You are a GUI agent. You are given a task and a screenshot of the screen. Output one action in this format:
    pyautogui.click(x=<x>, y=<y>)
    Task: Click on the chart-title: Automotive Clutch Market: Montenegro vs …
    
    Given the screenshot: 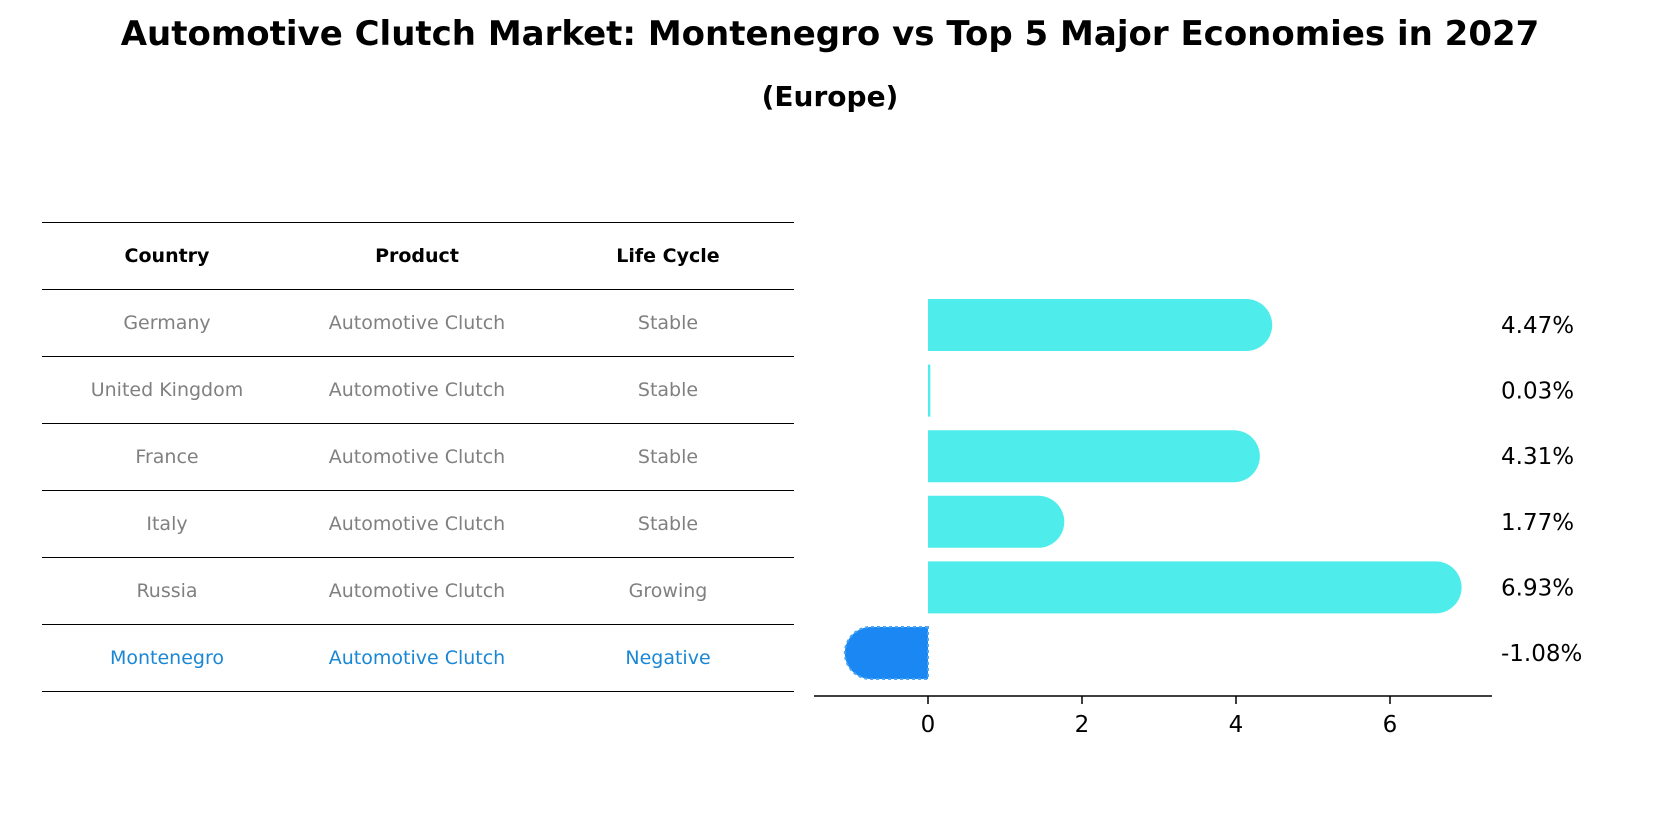 What is the action you would take?
    pyautogui.click(x=830, y=34)
    